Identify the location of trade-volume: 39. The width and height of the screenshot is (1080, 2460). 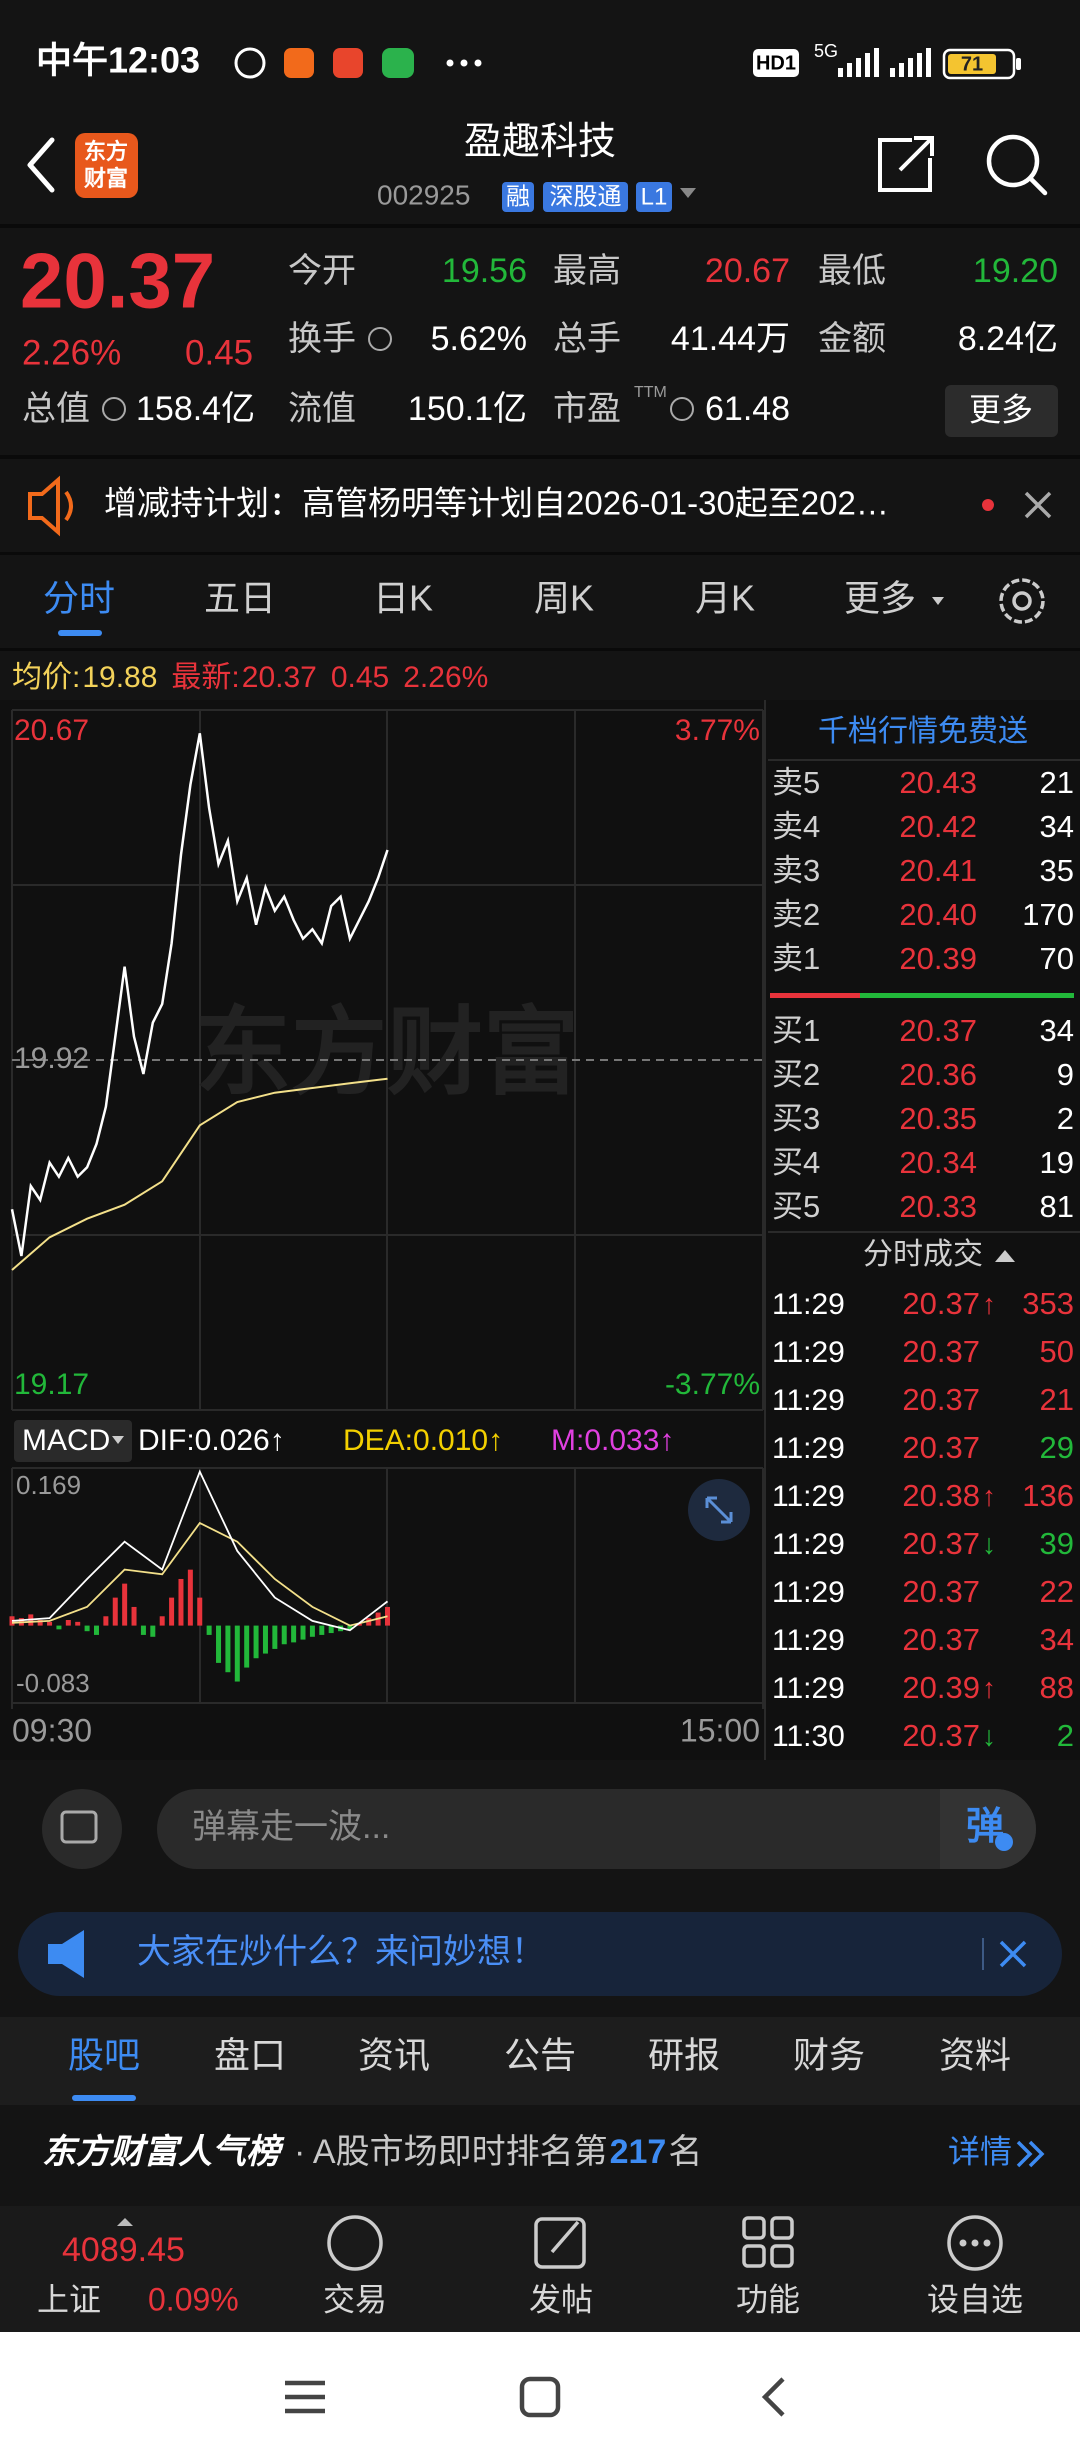
(1057, 1543).